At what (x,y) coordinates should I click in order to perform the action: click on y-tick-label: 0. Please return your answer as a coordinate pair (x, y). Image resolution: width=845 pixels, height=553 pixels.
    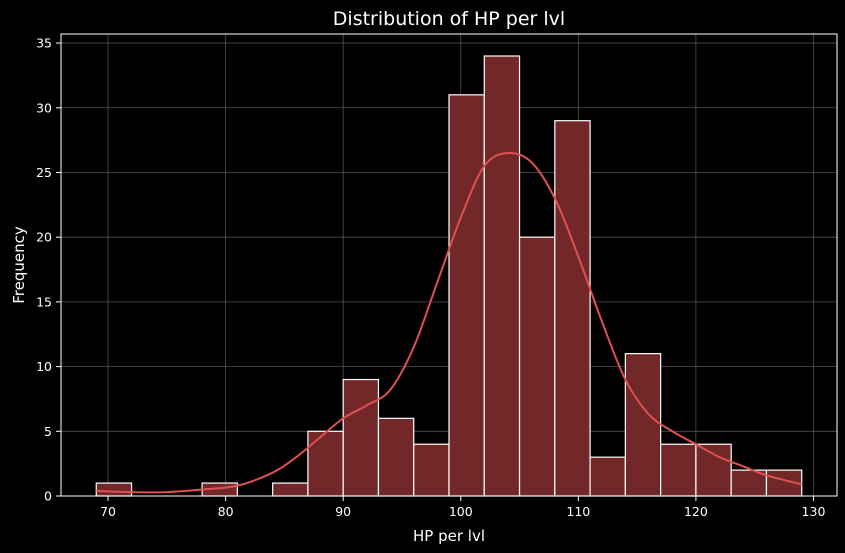
    Looking at the image, I should click on (48, 496).